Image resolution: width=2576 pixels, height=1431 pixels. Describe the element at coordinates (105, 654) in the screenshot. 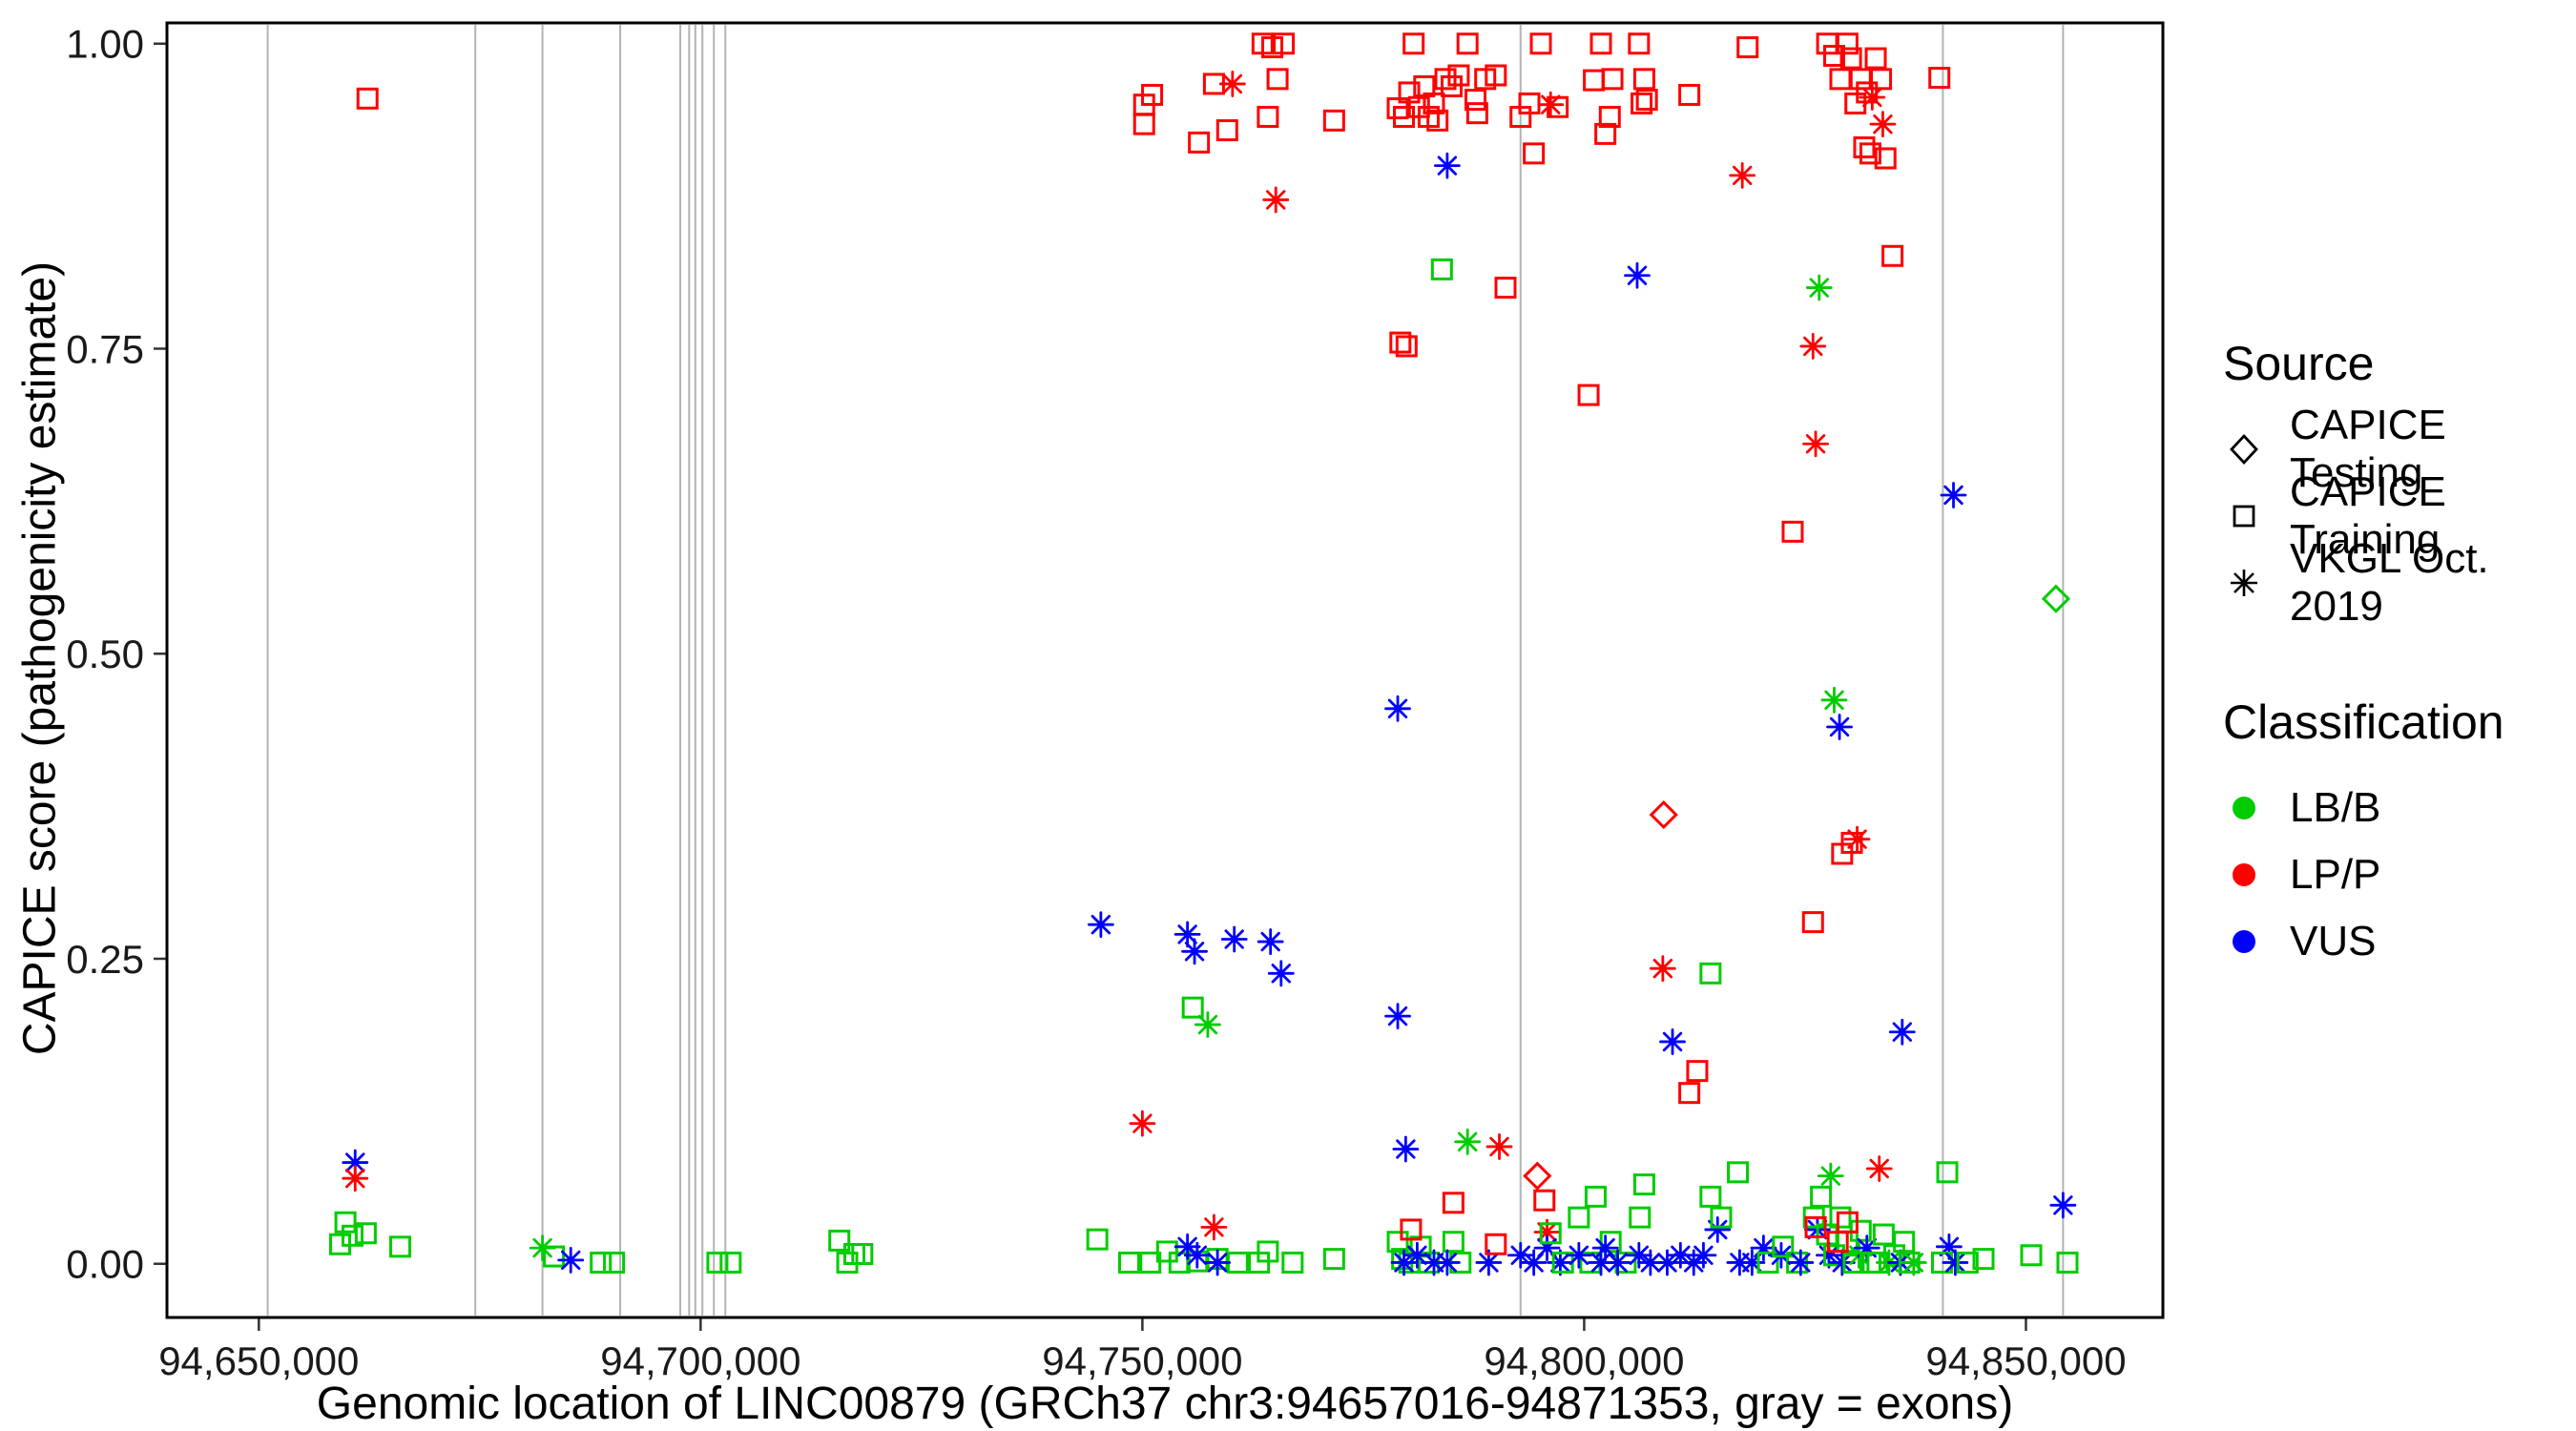

I see `y-tick-label: 0.50` at that location.